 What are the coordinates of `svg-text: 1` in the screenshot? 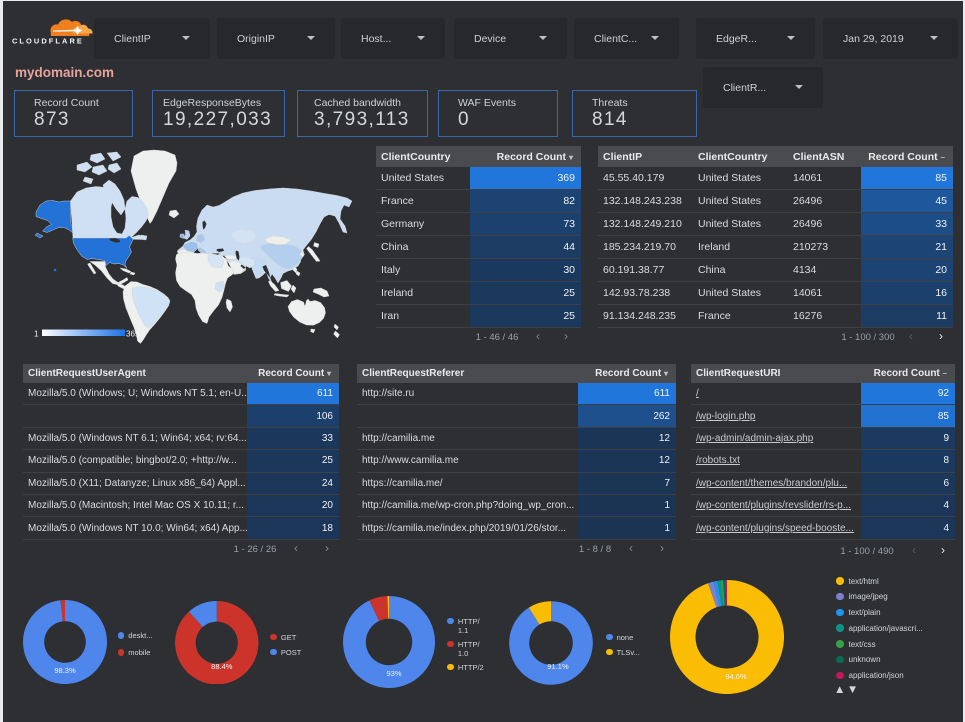 It's located at (36, 334).